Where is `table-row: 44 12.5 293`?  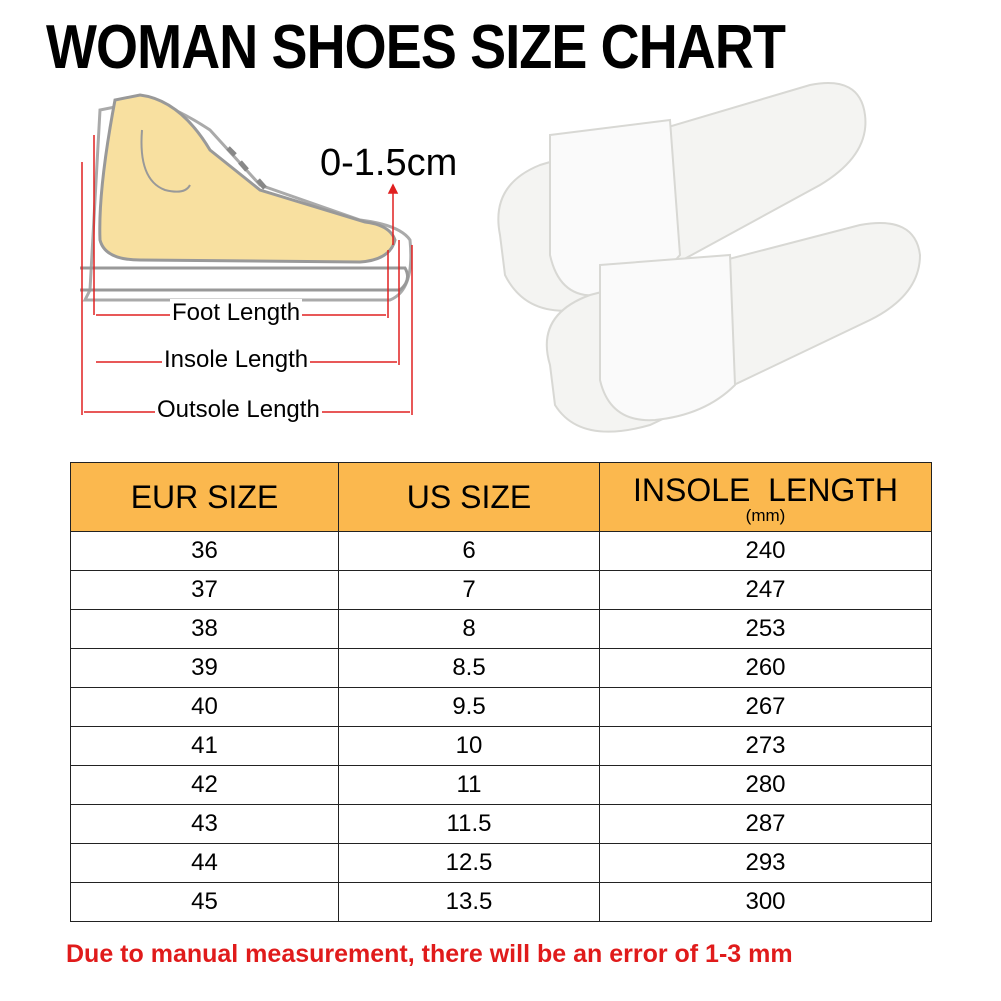
table-row: 44 12.5 293 is located at coordinates (501, 863).